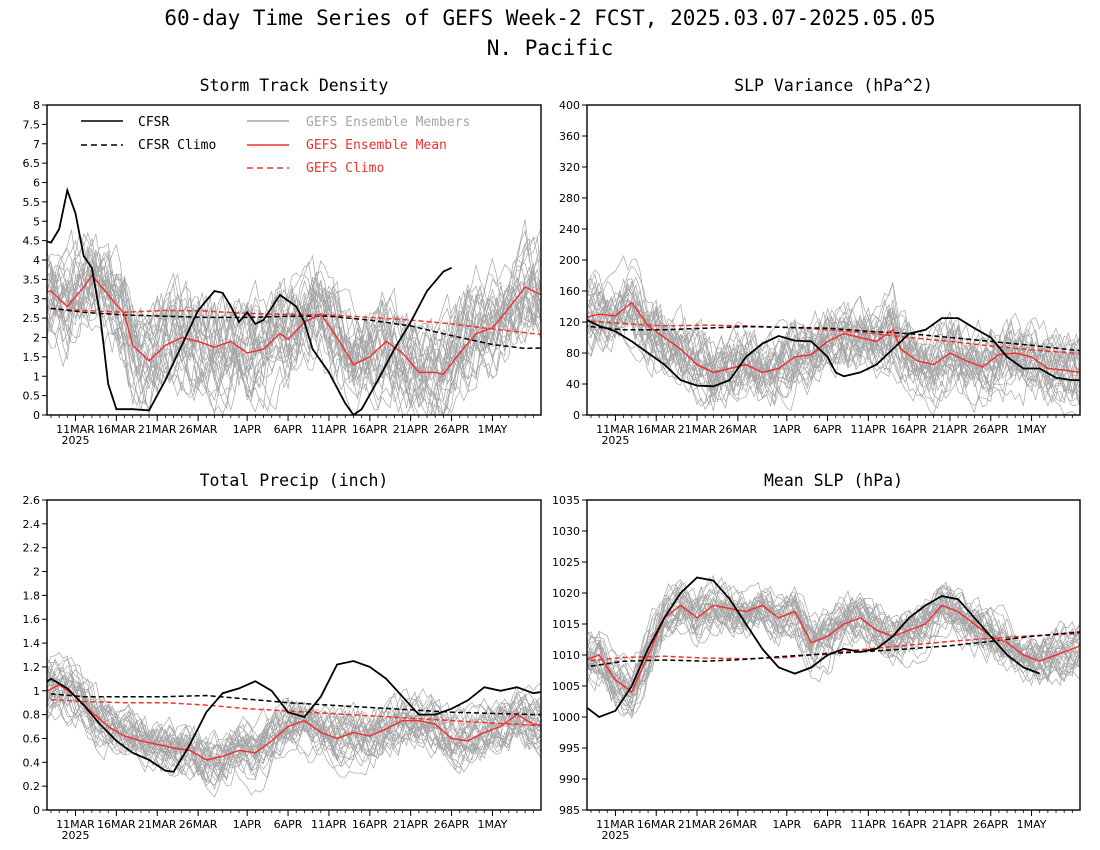 This screenshot has height=850, width=1100. What do you see at coordinates (36, 299) in the screenshot?
I see `y-tick-label: 3` at bounding box center [36, 299].